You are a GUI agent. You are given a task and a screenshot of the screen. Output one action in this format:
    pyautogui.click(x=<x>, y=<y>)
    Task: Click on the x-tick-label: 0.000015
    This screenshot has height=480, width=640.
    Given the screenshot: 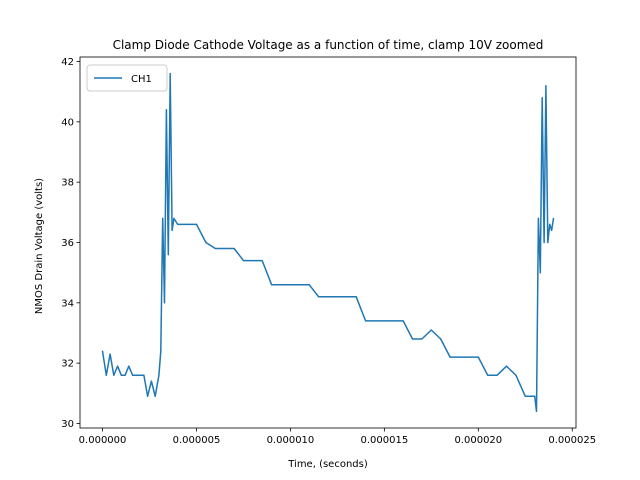 What is the action you would take?
    pyautogui.click(x=385, y=440)
    